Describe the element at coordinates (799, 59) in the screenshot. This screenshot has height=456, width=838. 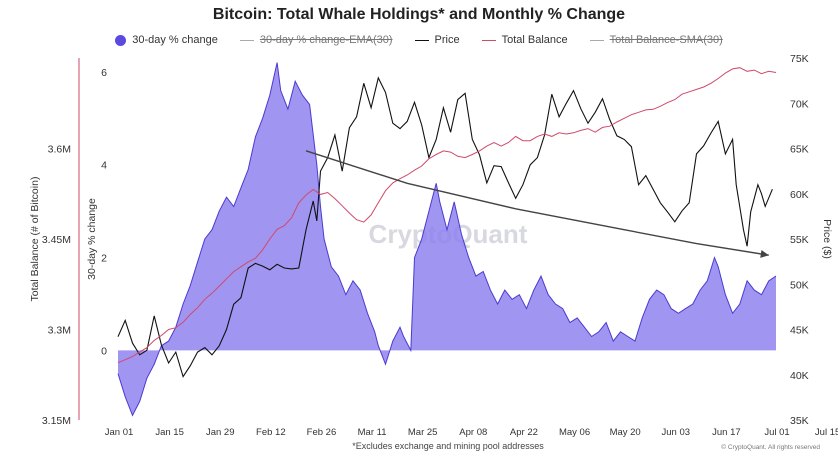
I see `price-tick-label: 75K` at that location.